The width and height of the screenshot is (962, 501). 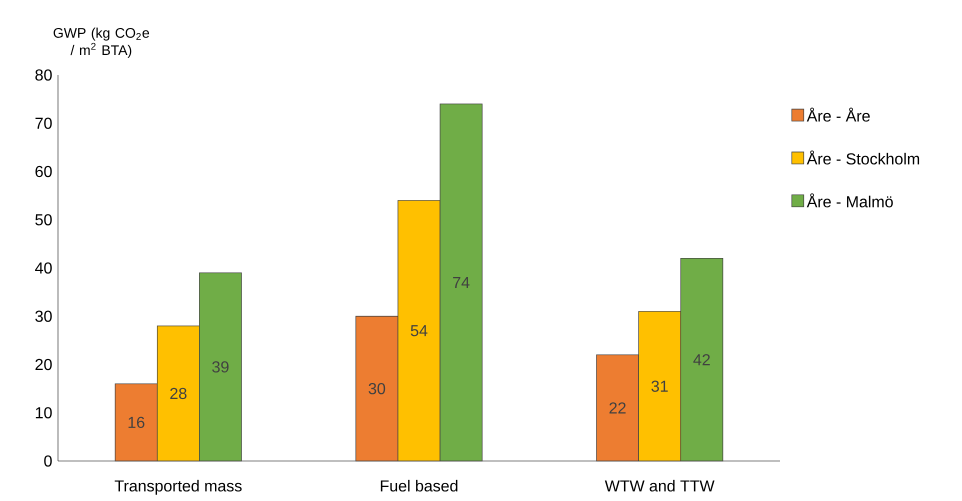 What do you see at coordinates (102, 43) in the screenshot?
I see `text: GWP (kg CO$_{2}$e / m$^{2}$ BTA)` at bounding box center [102, 43].